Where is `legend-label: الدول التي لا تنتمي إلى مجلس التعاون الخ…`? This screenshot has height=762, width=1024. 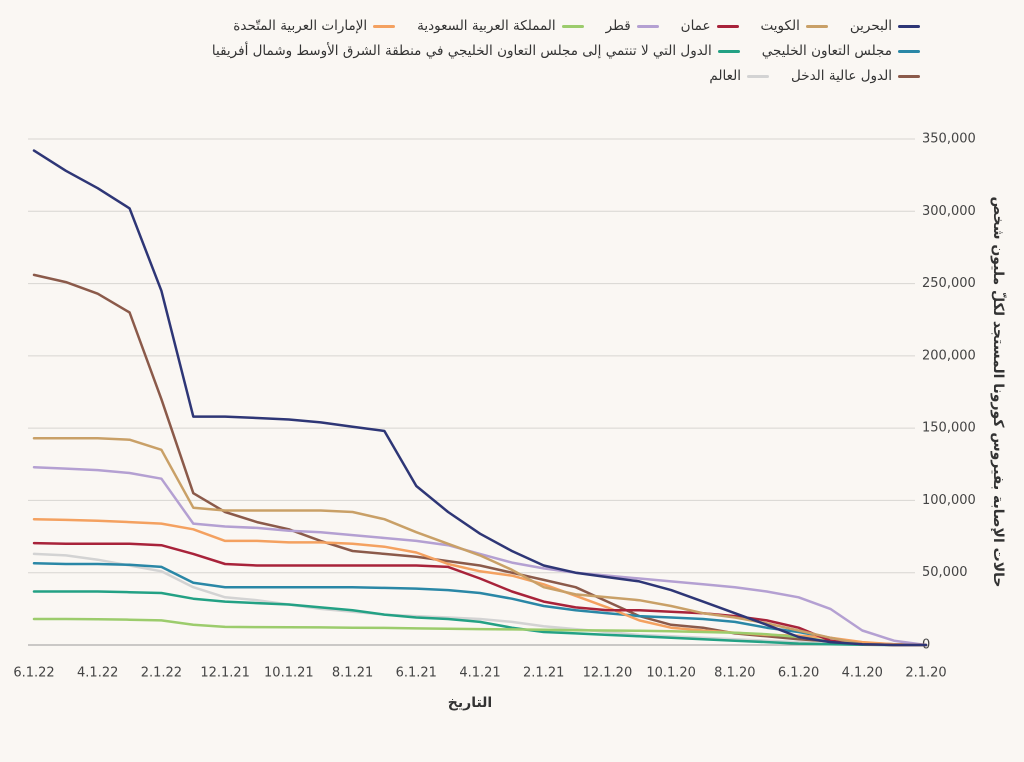 legend-label: الدول التي لا تنتمي إلى مجلس التعاون الخ… is located at coordinates (461, 51).